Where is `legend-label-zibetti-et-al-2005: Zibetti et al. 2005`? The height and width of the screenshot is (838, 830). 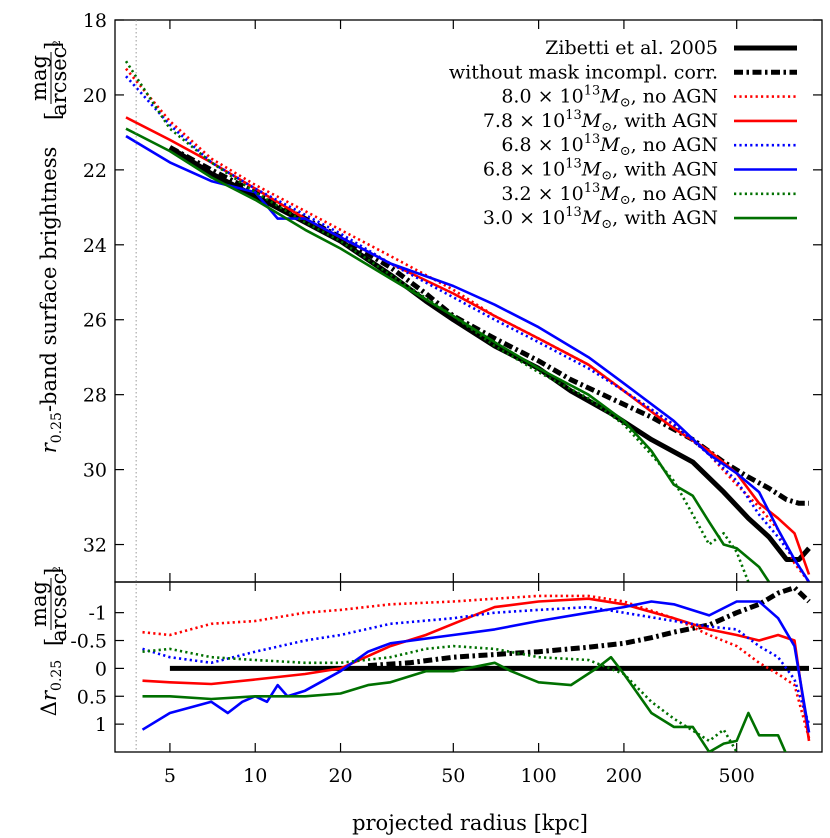 legend-label-zibetti-et-al-2005: Zibetti et al. 2005 is located at coordinates (631, 48).